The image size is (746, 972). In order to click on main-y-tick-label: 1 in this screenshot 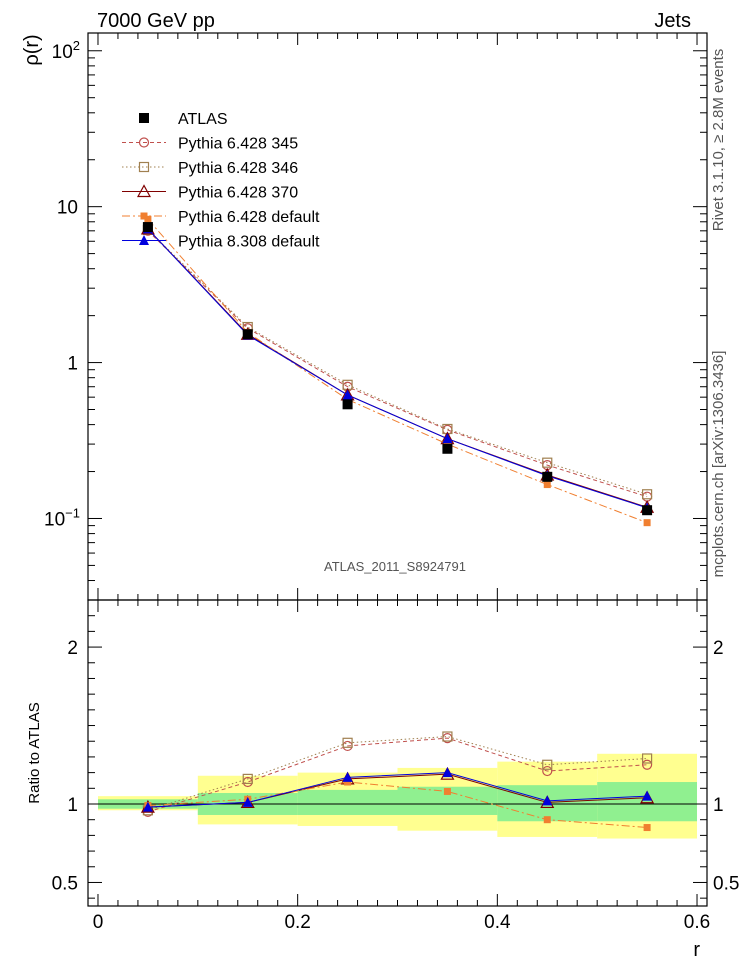, I will do `click(72, 364)`.